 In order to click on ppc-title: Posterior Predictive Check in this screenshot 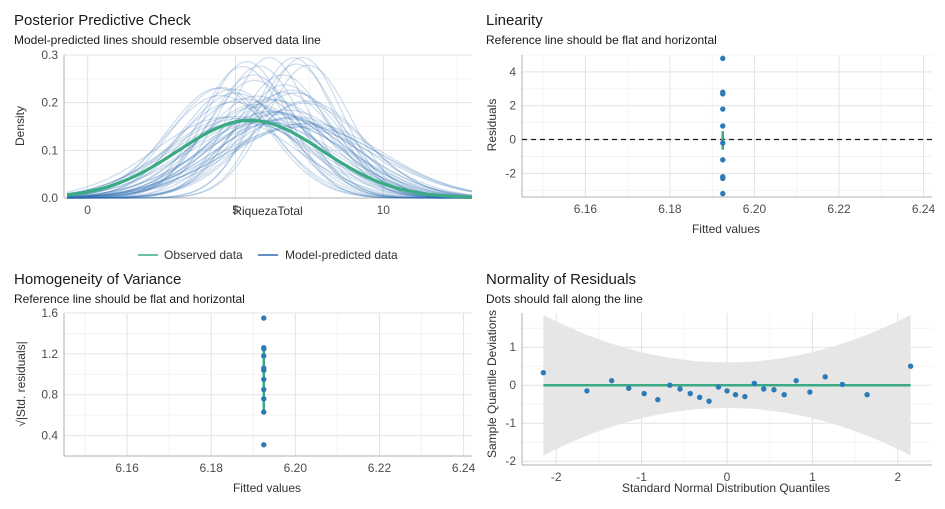, I will do `click(102, 20)`.